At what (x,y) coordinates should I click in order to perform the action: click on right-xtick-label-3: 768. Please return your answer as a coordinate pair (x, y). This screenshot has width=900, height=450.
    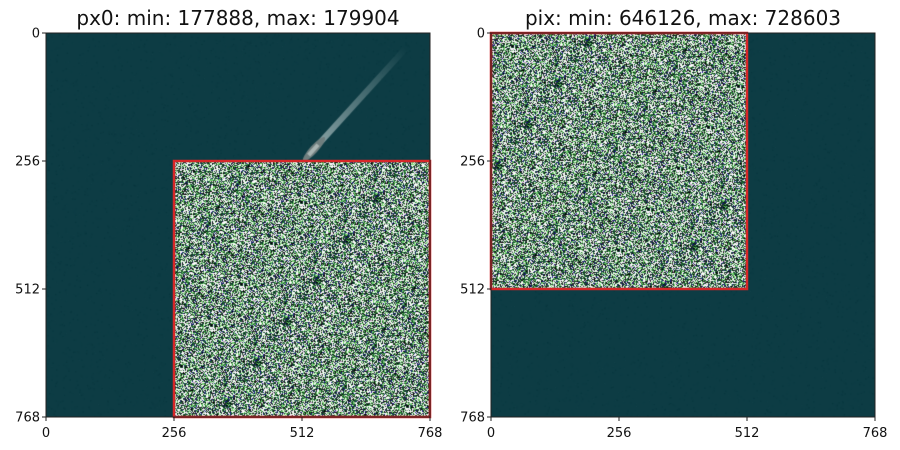
    Looking at the image, I should click on (875, 433).